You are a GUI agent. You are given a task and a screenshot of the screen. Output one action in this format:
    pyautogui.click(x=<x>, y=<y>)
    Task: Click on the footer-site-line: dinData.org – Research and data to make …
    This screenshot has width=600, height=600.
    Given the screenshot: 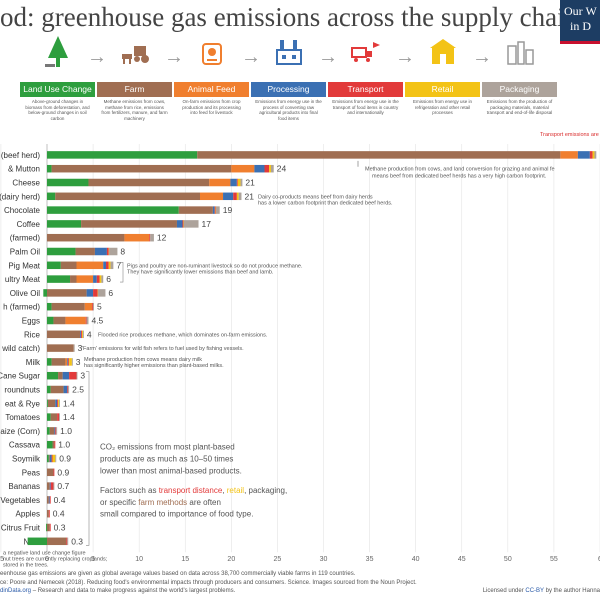 What is the action you would take?
    pyautogui.click(x=300, y=591)
    